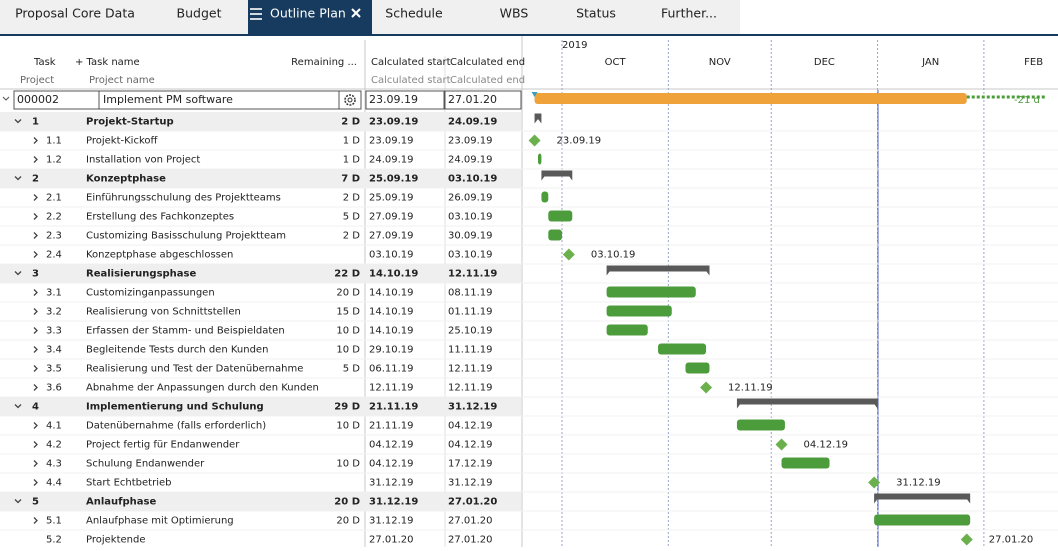  I want to click on task-start: 24.09.19, so click(391, 160).